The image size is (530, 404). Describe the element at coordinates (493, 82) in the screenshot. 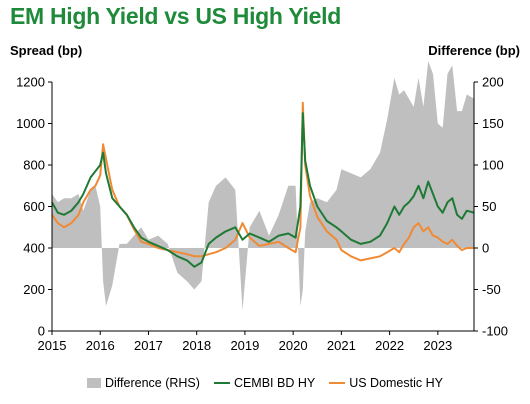

I see `y2-tick-label: 200` at that location.